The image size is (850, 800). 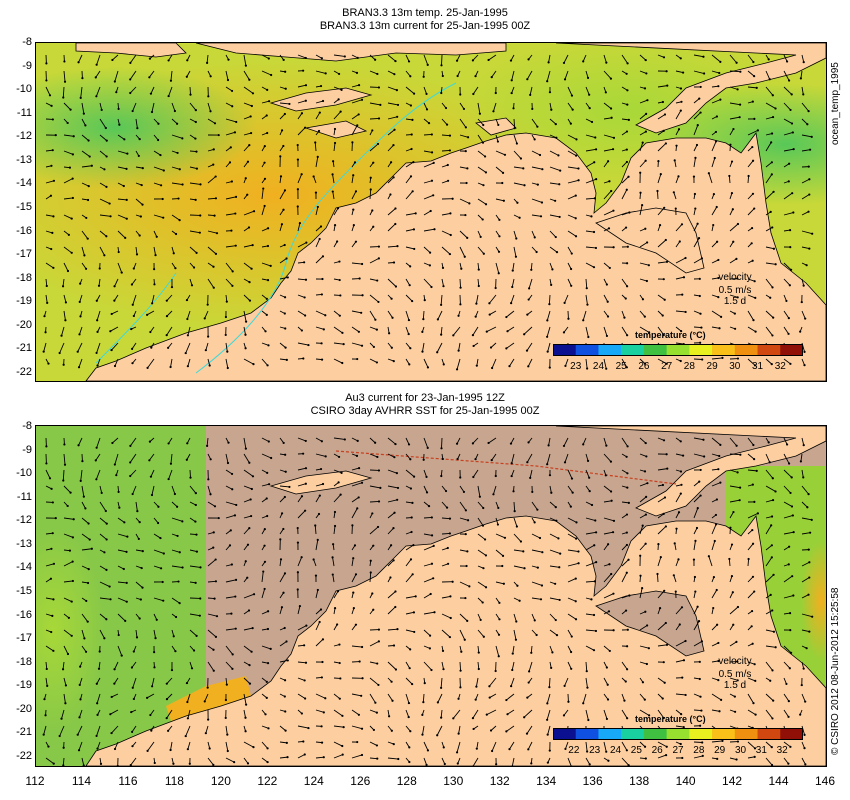 I want to click on lat-tick-upper: -20, so click(x=24, y=324).